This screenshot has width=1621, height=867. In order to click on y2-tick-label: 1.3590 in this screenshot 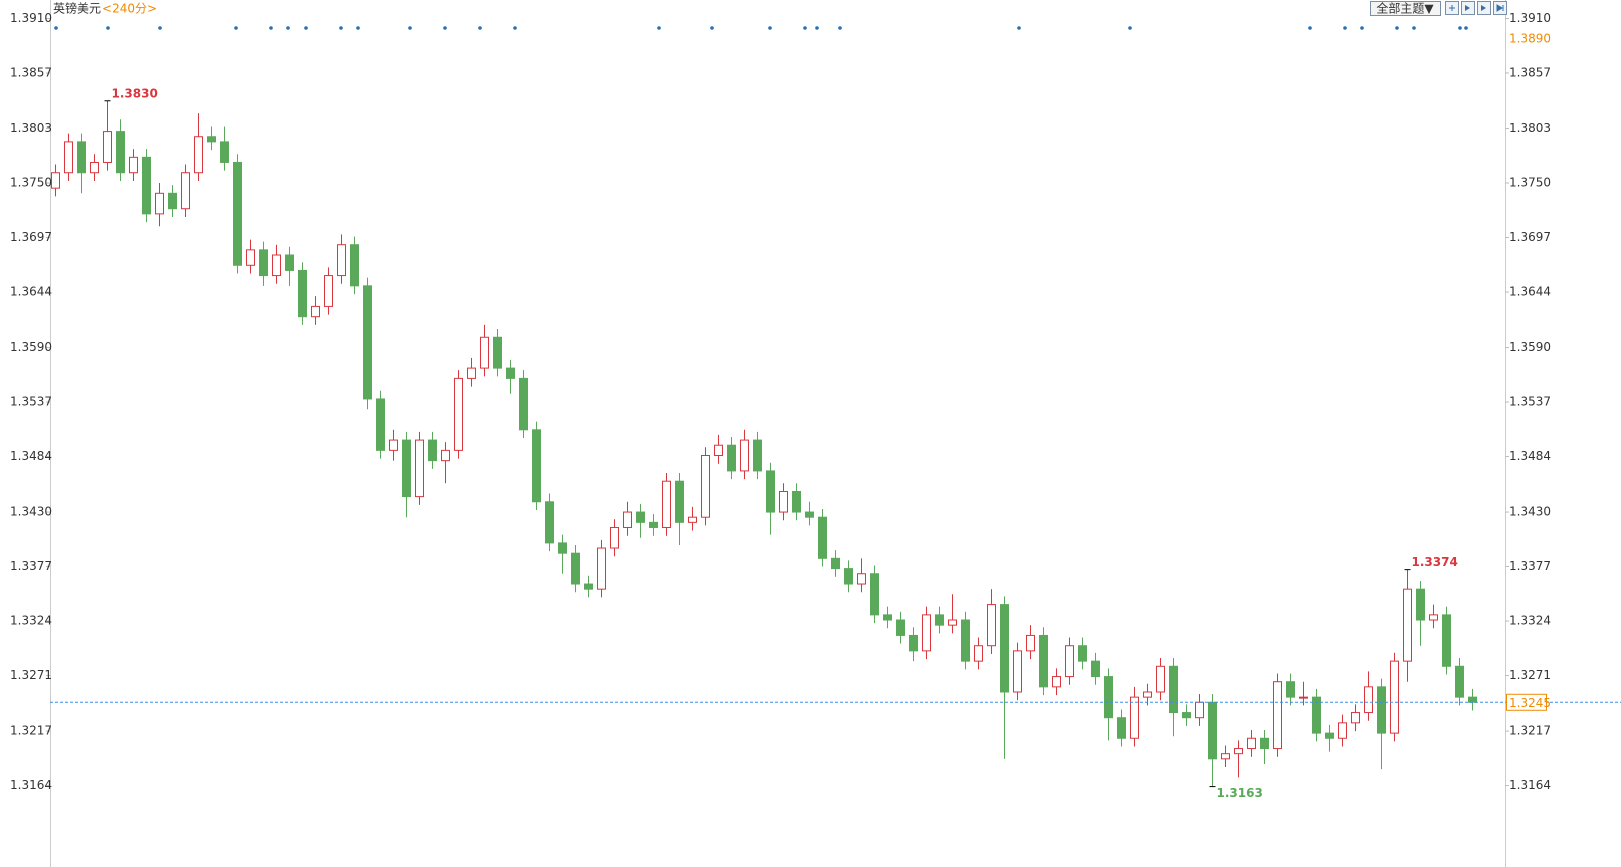, I will do `click(1530, 347)`.